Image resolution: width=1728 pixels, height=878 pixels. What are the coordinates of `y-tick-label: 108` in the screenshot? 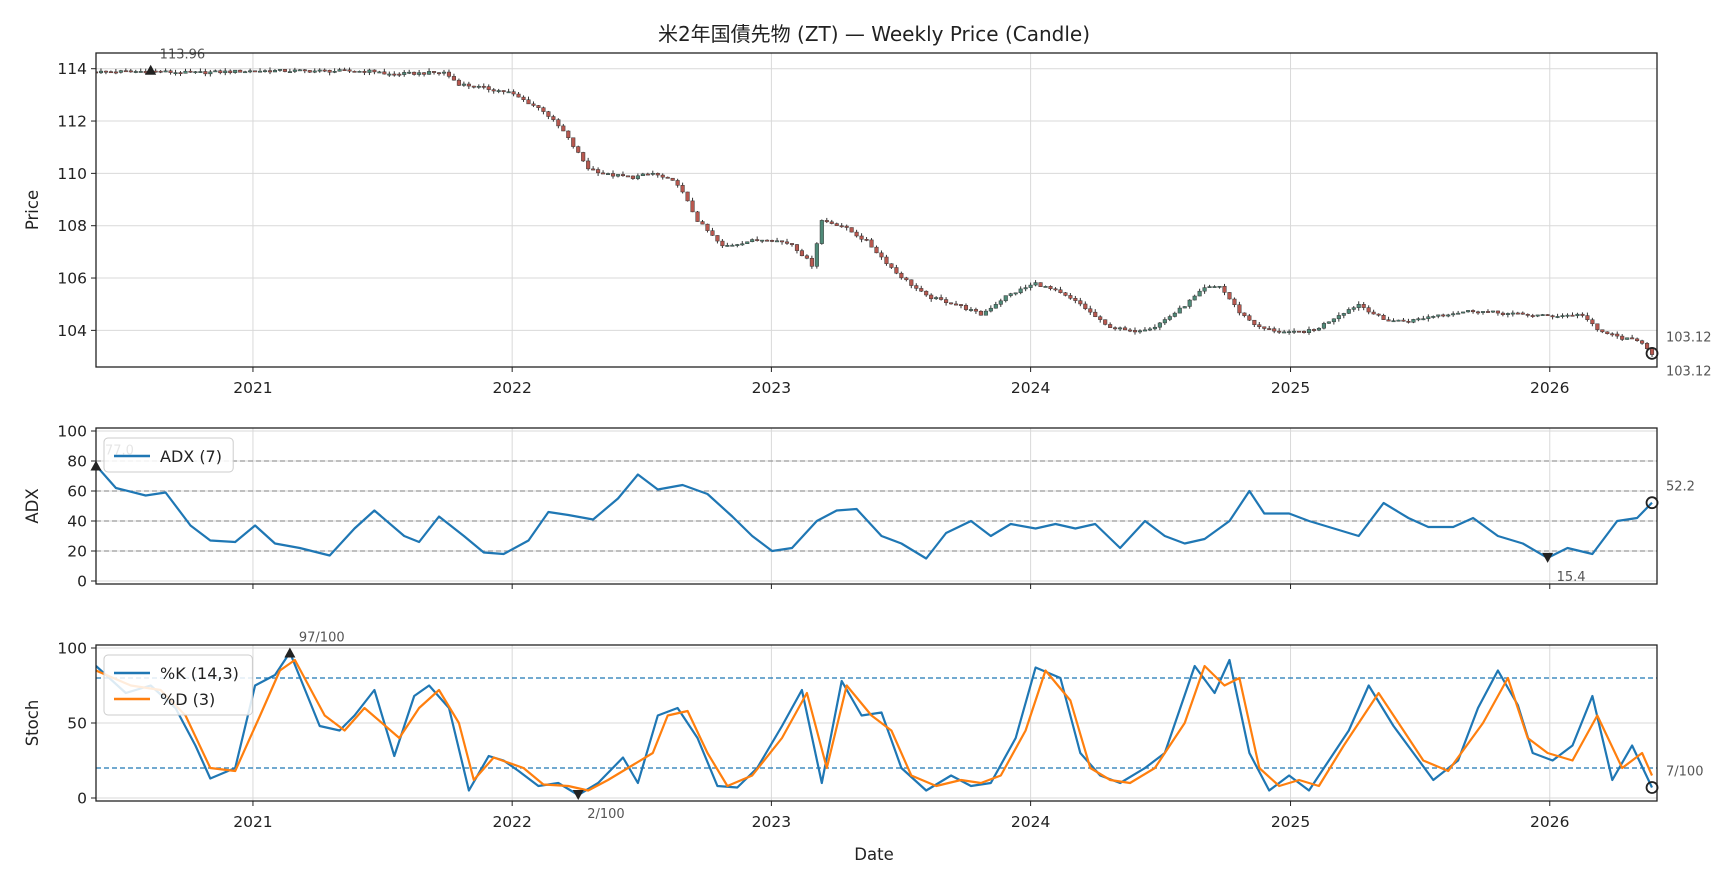 It's located at (72, 226).